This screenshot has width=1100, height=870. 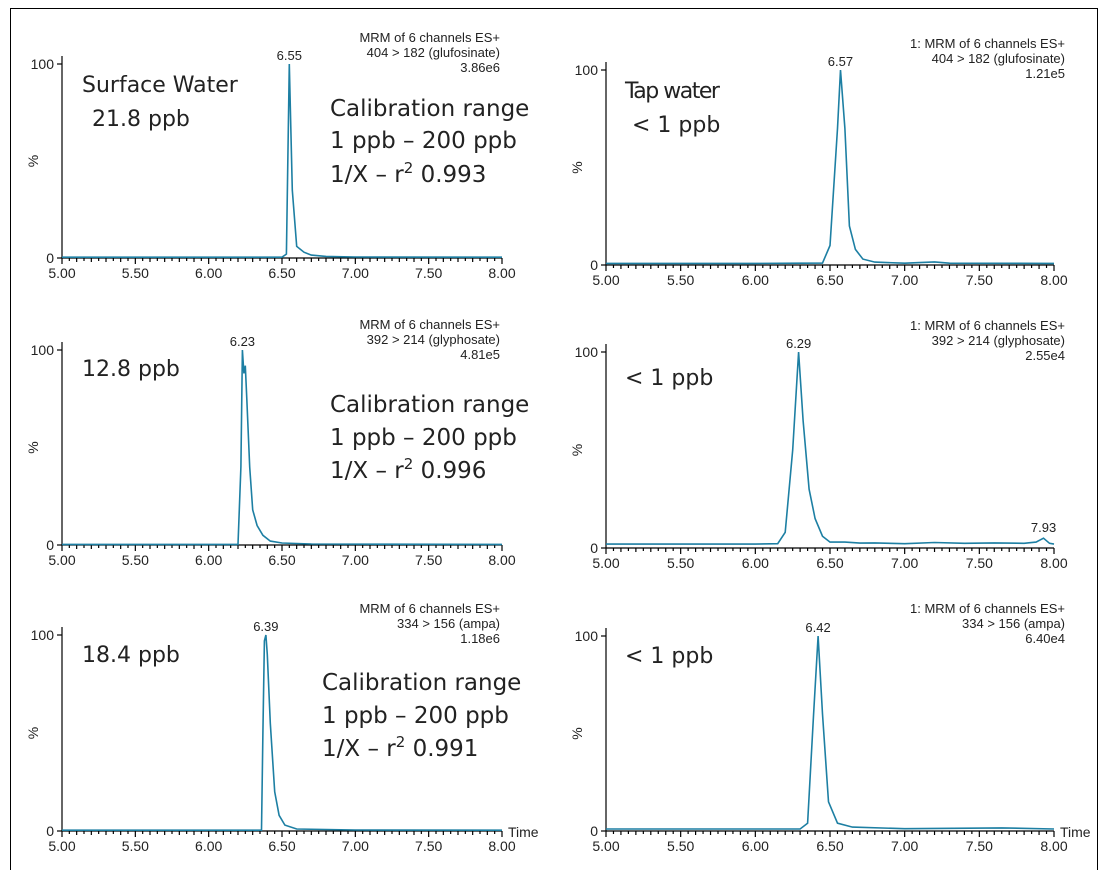 I want to click on sample-annotation-1: 12.8 ppb, so click(x=131, y=369).